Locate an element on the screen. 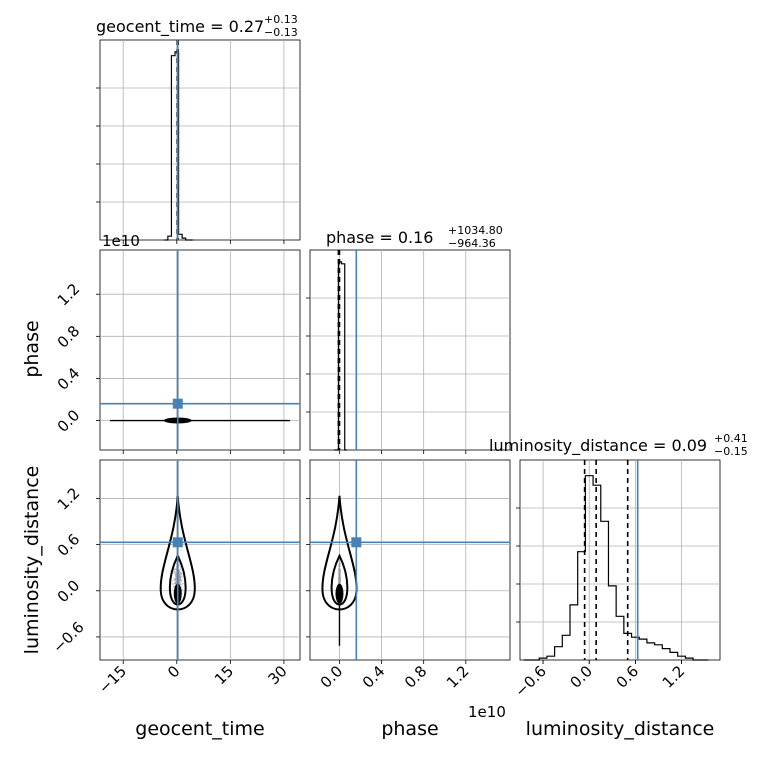 The width and height of the screenshot is (760, 760). x-axis-label-geocent-time: geocent_time is located at coordinates (199, 729).